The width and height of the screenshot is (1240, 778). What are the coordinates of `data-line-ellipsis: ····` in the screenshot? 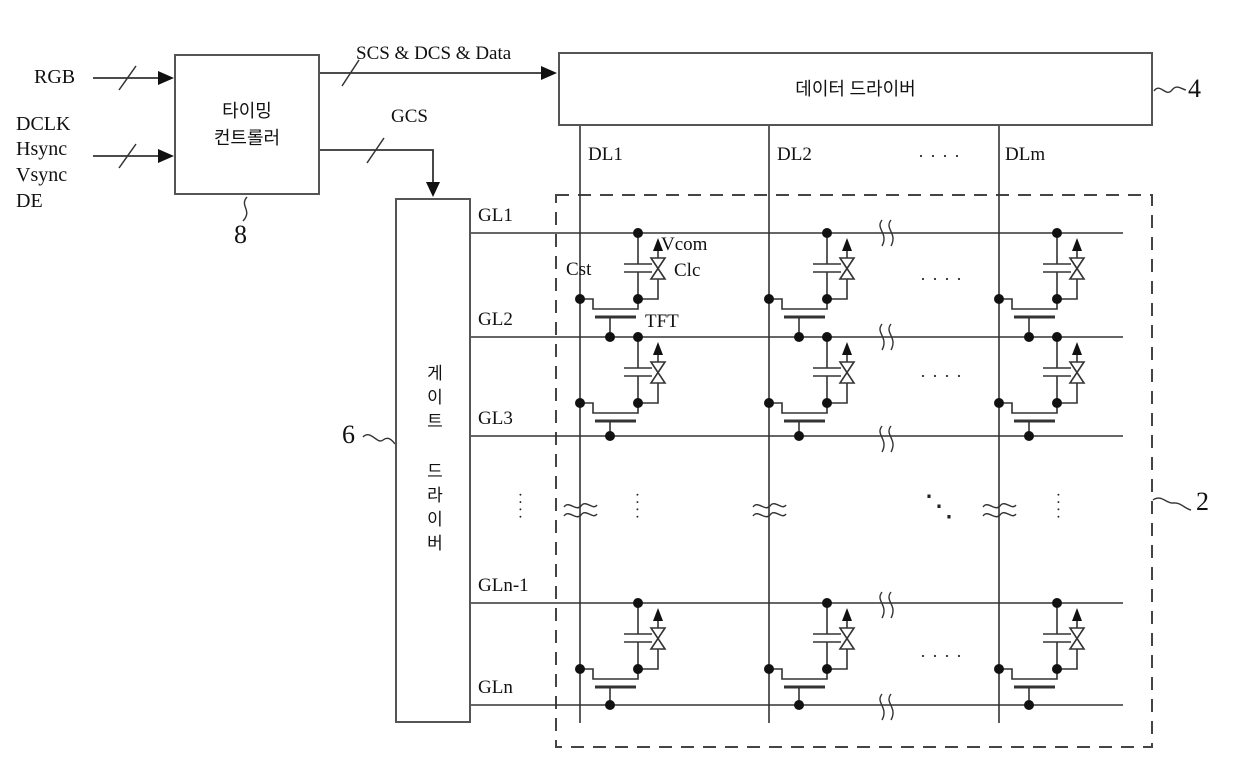 It's located at (942, 156).